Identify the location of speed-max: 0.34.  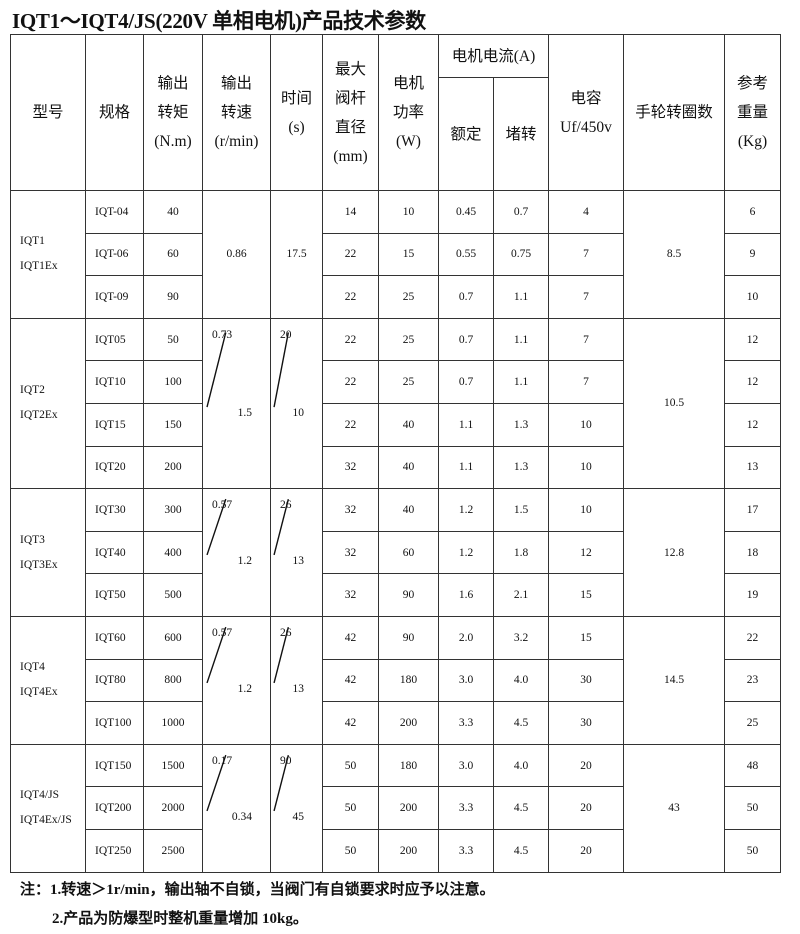
(241, 816).